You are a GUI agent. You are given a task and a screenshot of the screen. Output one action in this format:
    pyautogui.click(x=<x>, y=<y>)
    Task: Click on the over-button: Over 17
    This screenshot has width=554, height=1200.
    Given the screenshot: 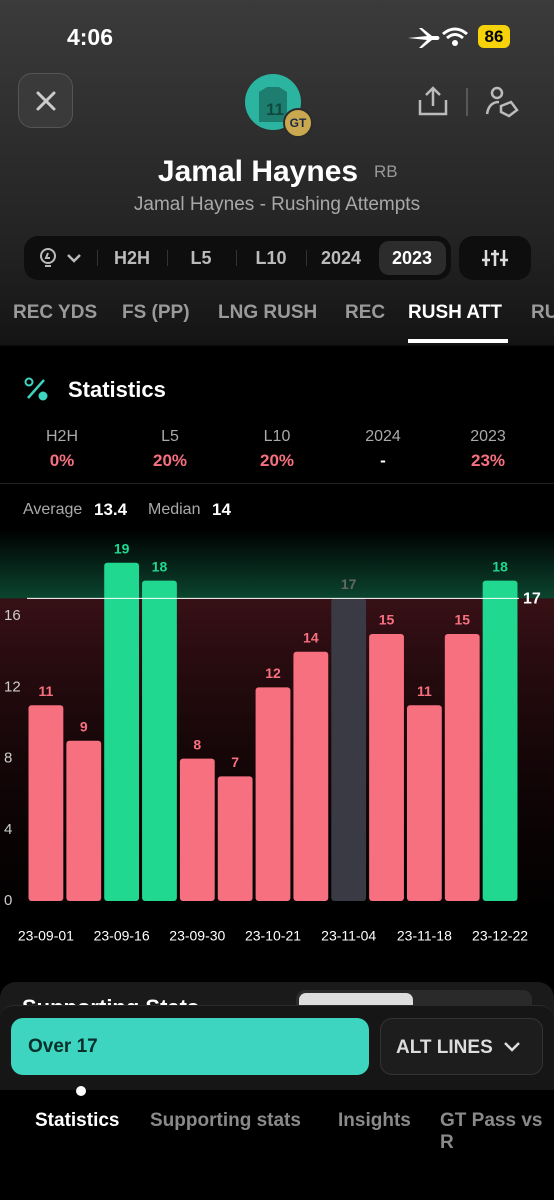 What is the action you would take?
    pyautogui.click(x=190, y=1046)
    